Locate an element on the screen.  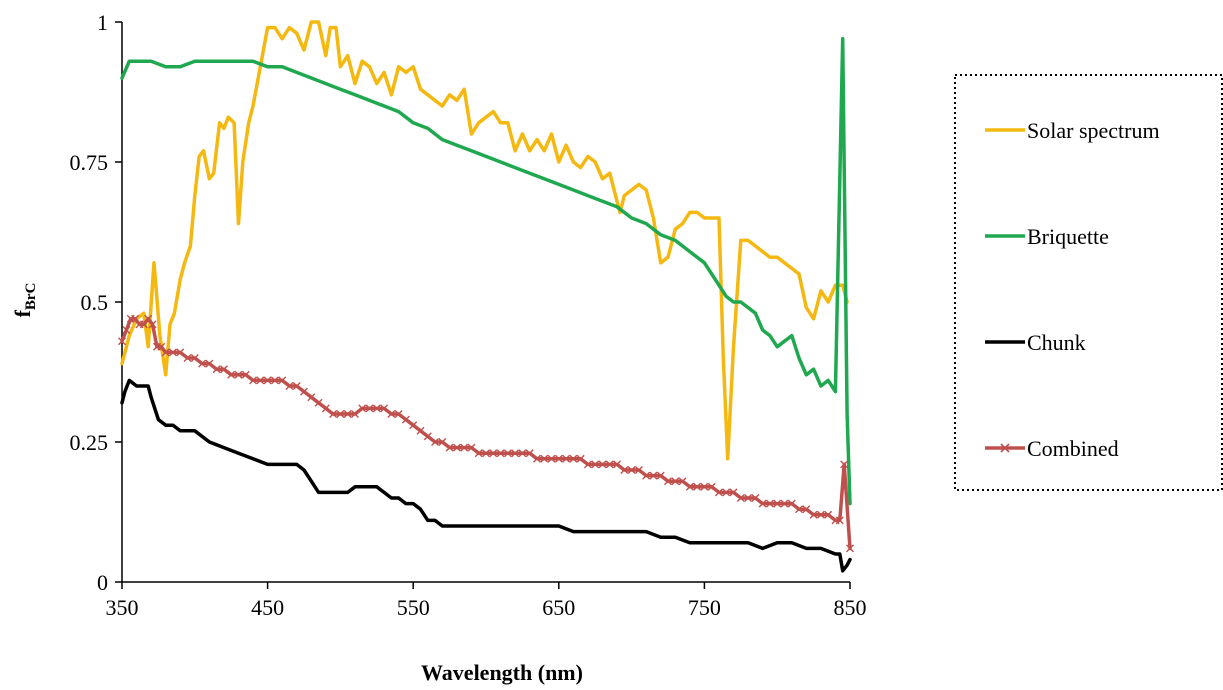
legend-label: Briquette is located at coordinates (1068, 236).